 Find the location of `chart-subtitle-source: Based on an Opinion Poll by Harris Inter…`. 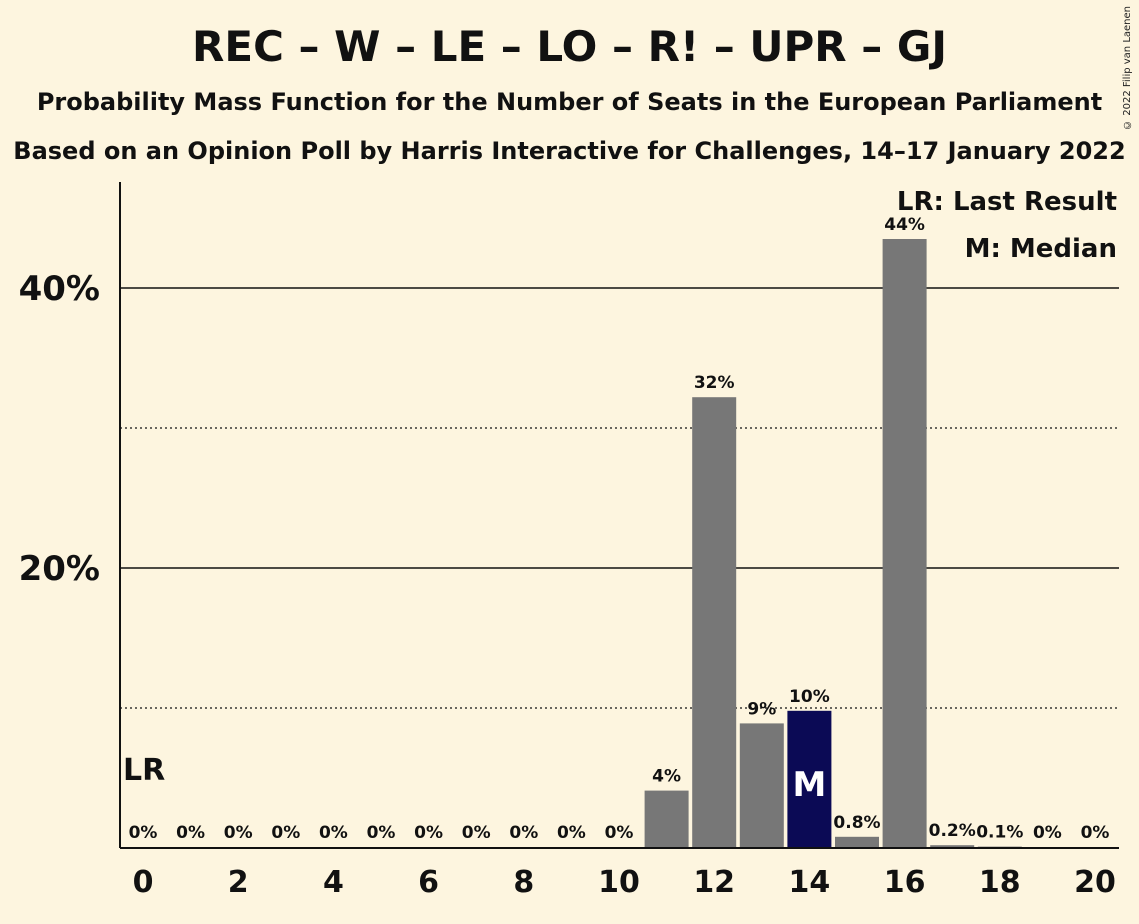

chart-subtitle-source: Based on an Opinion Poll by Harris Inter… is located at coordinates (569, 151).